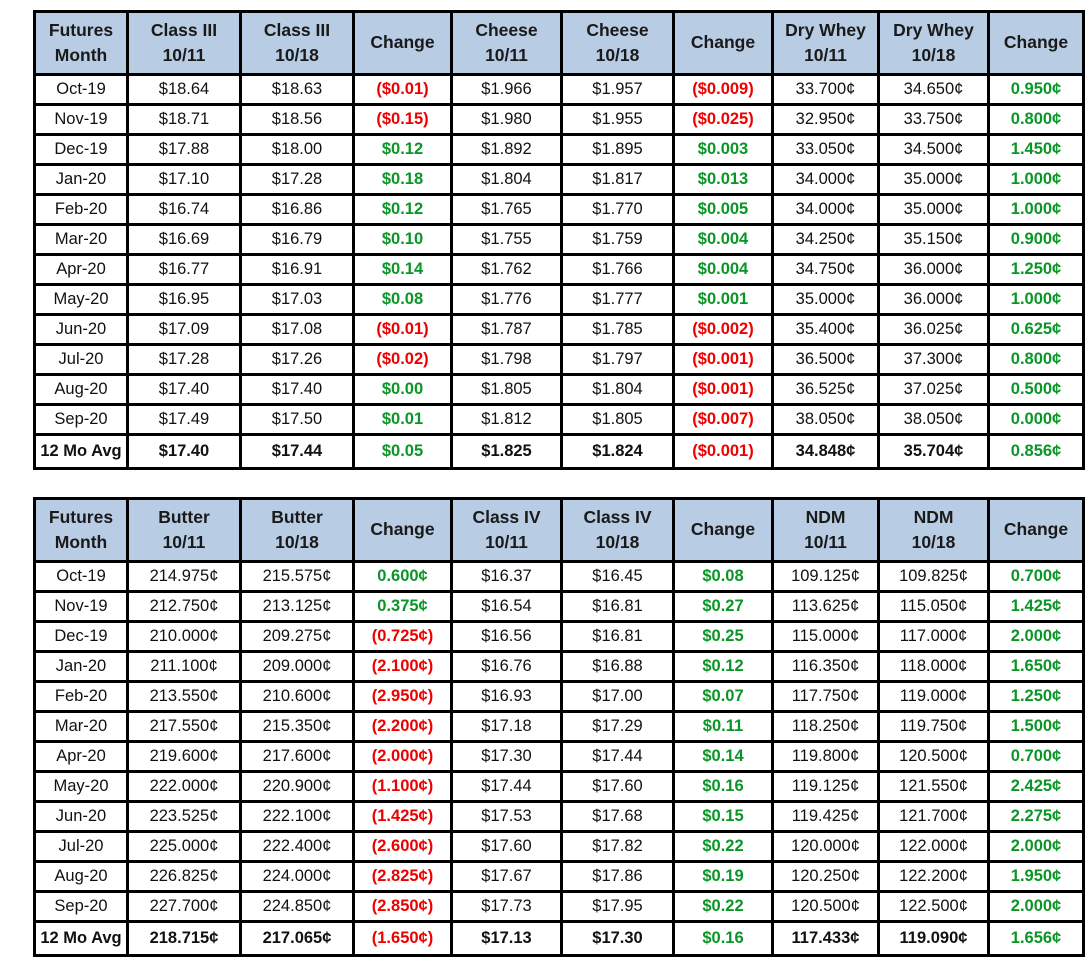  What do you see at coordinates (81, 876) in the screenshot?
I see `row-label-month: Aug-20` at bounding box center [81, 876].